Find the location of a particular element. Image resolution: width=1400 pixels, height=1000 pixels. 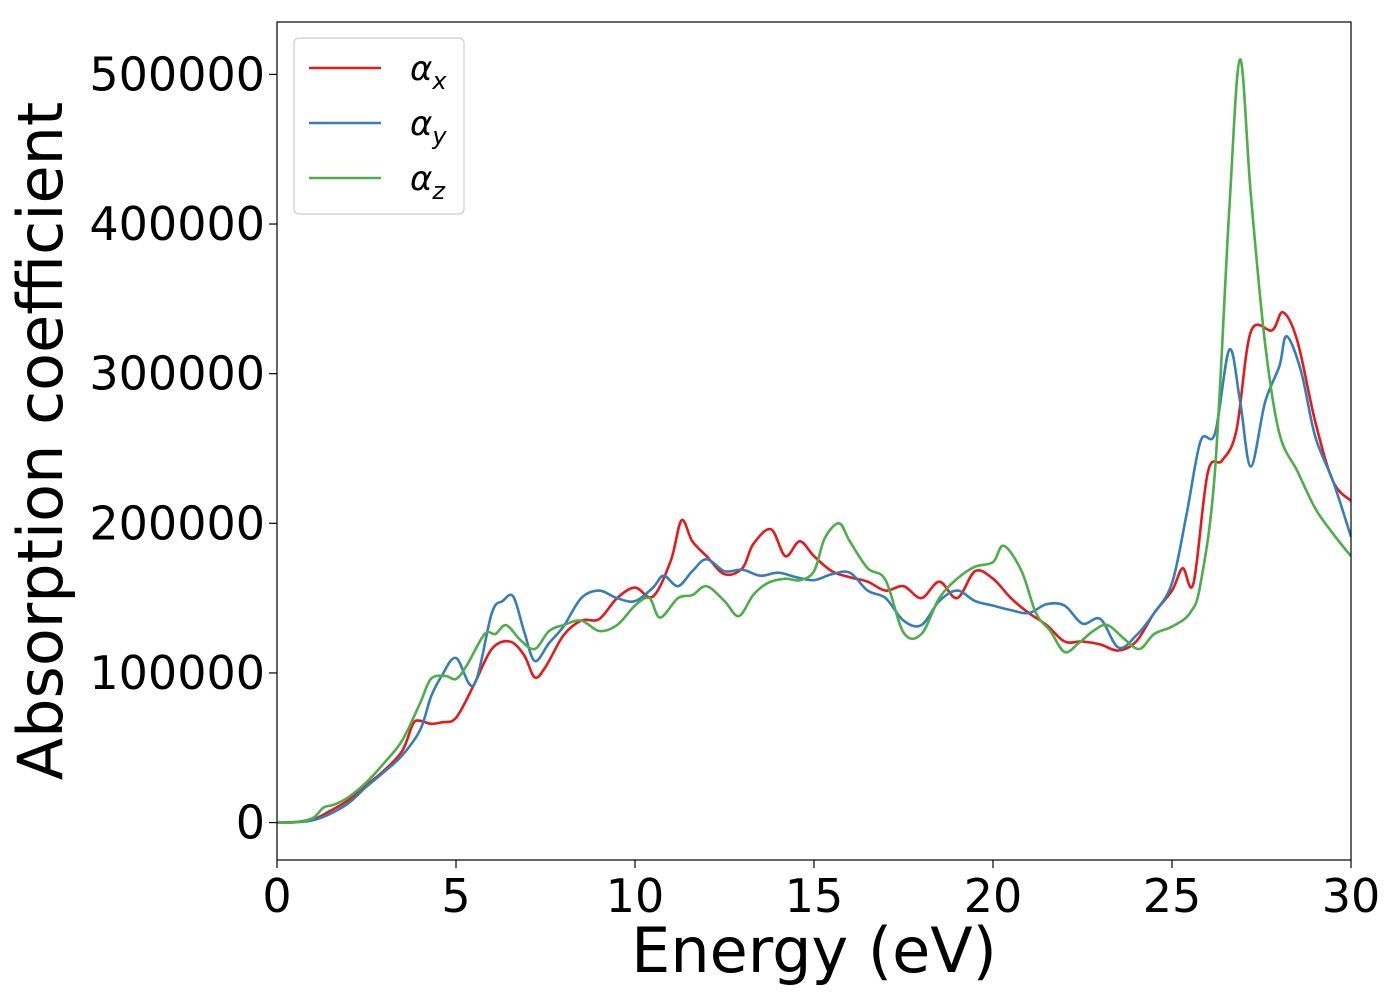

legend-item-y: αy is located at coordinates (378, 127).